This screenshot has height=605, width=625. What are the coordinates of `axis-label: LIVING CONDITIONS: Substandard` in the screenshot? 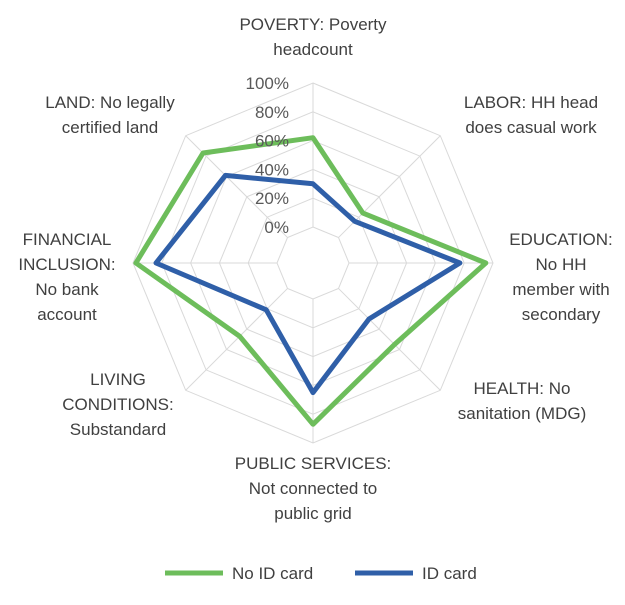 It's located at (117, 404).